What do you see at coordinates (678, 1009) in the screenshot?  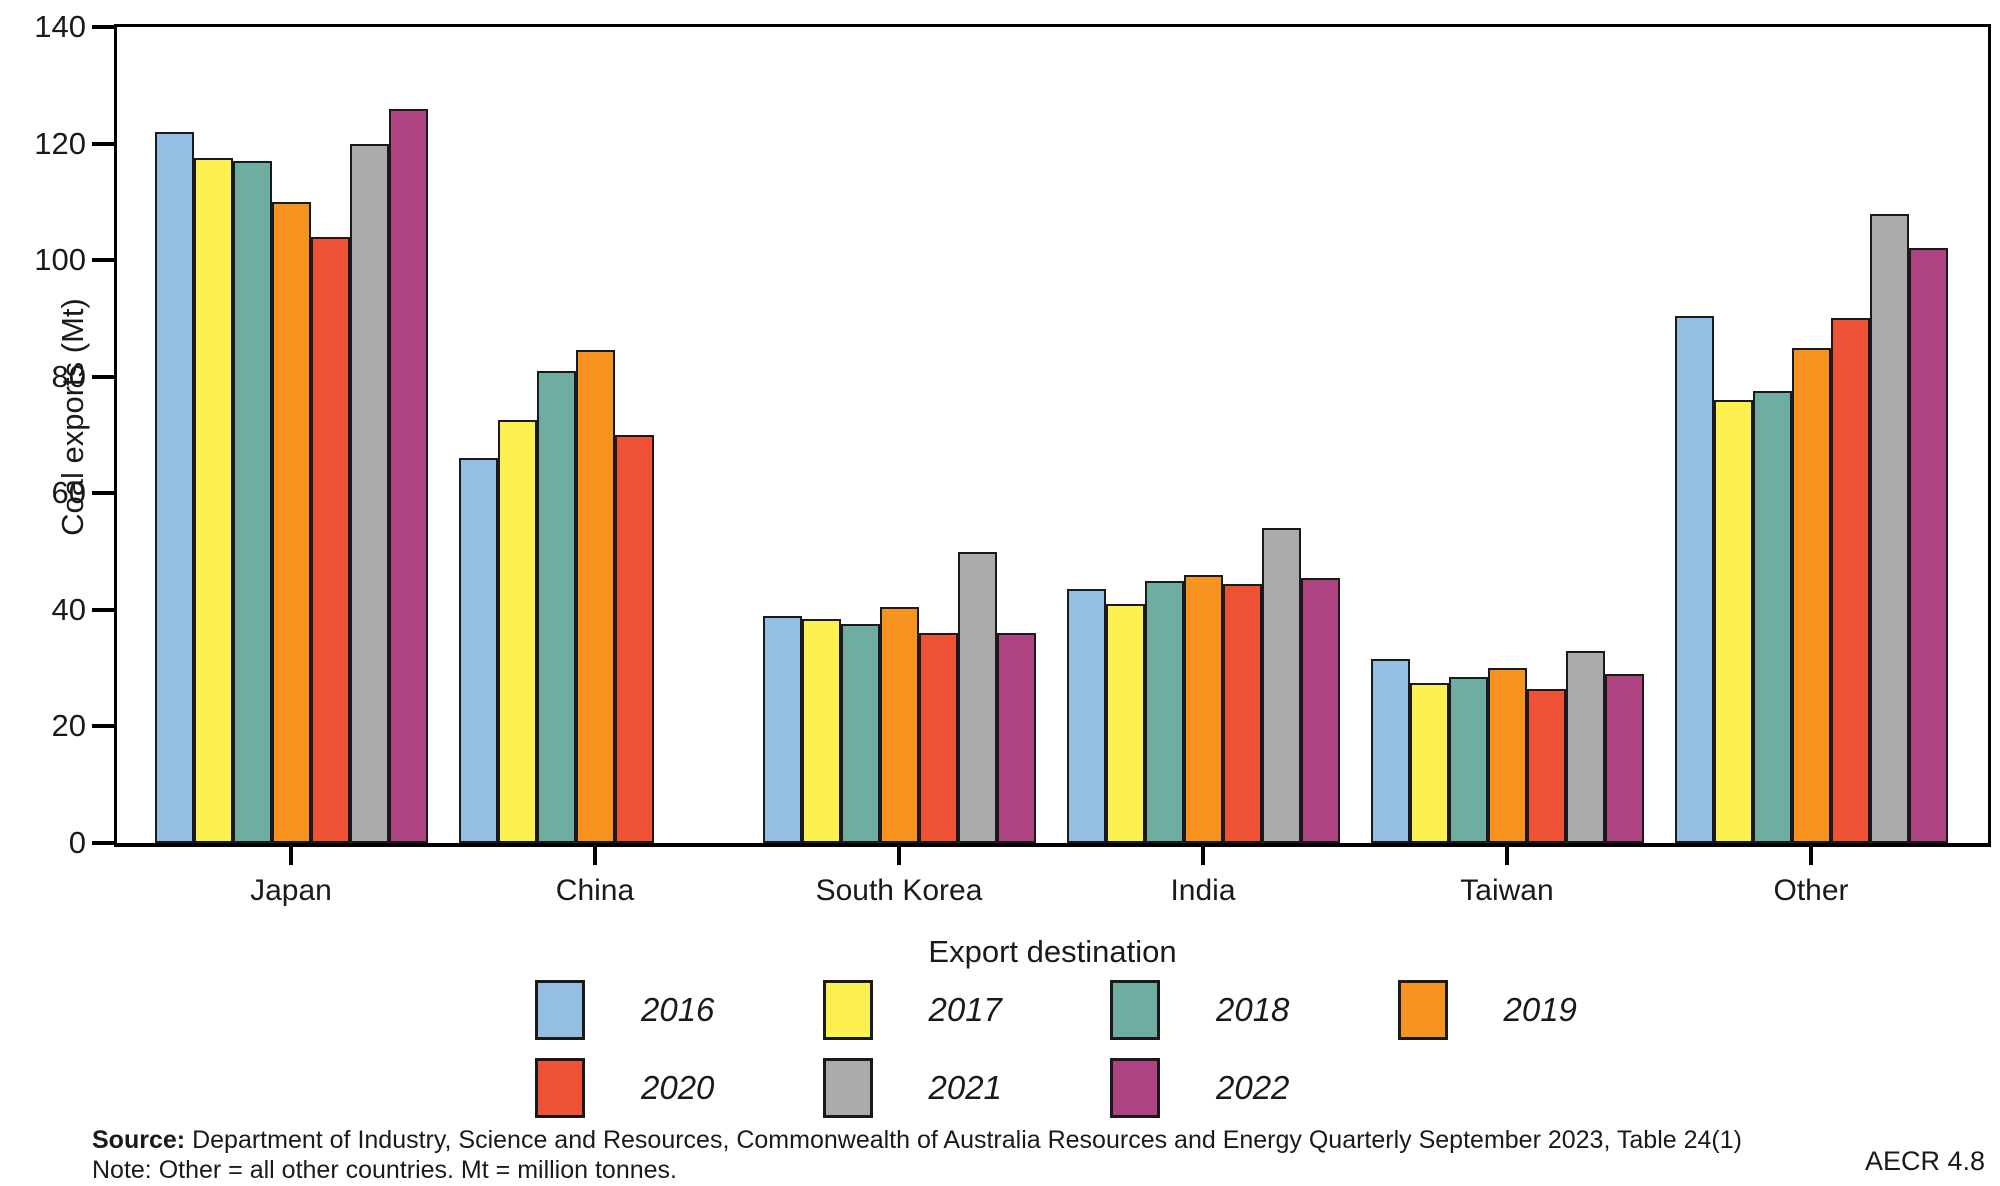 I see `legend-label-2016: 2016` at bounding box center [678, 1009].